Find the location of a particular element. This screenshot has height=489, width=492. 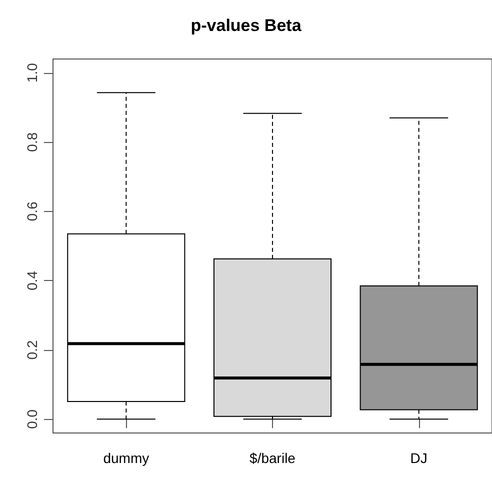

x-tick-label: DJ is located at coordinates (419, 458).